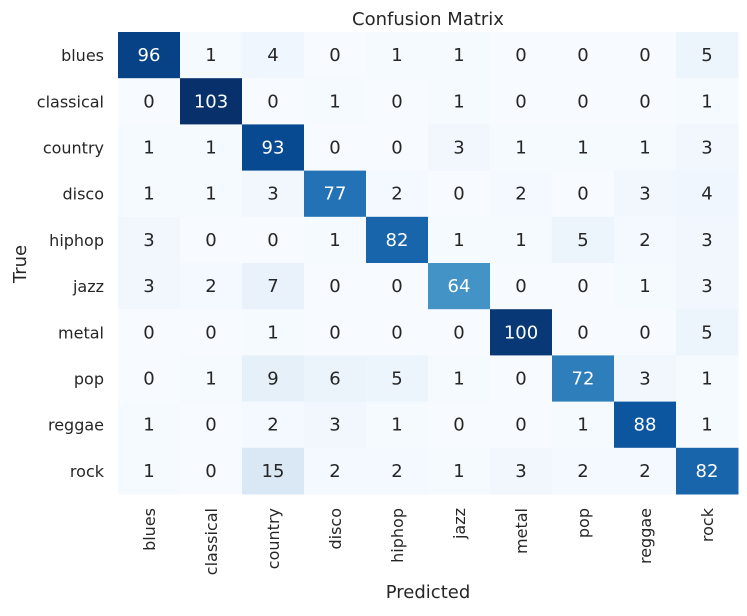 This screenshot has width=747, height=616. I want to click on heatmap-cell-metal-reggae, so click(645, 332).